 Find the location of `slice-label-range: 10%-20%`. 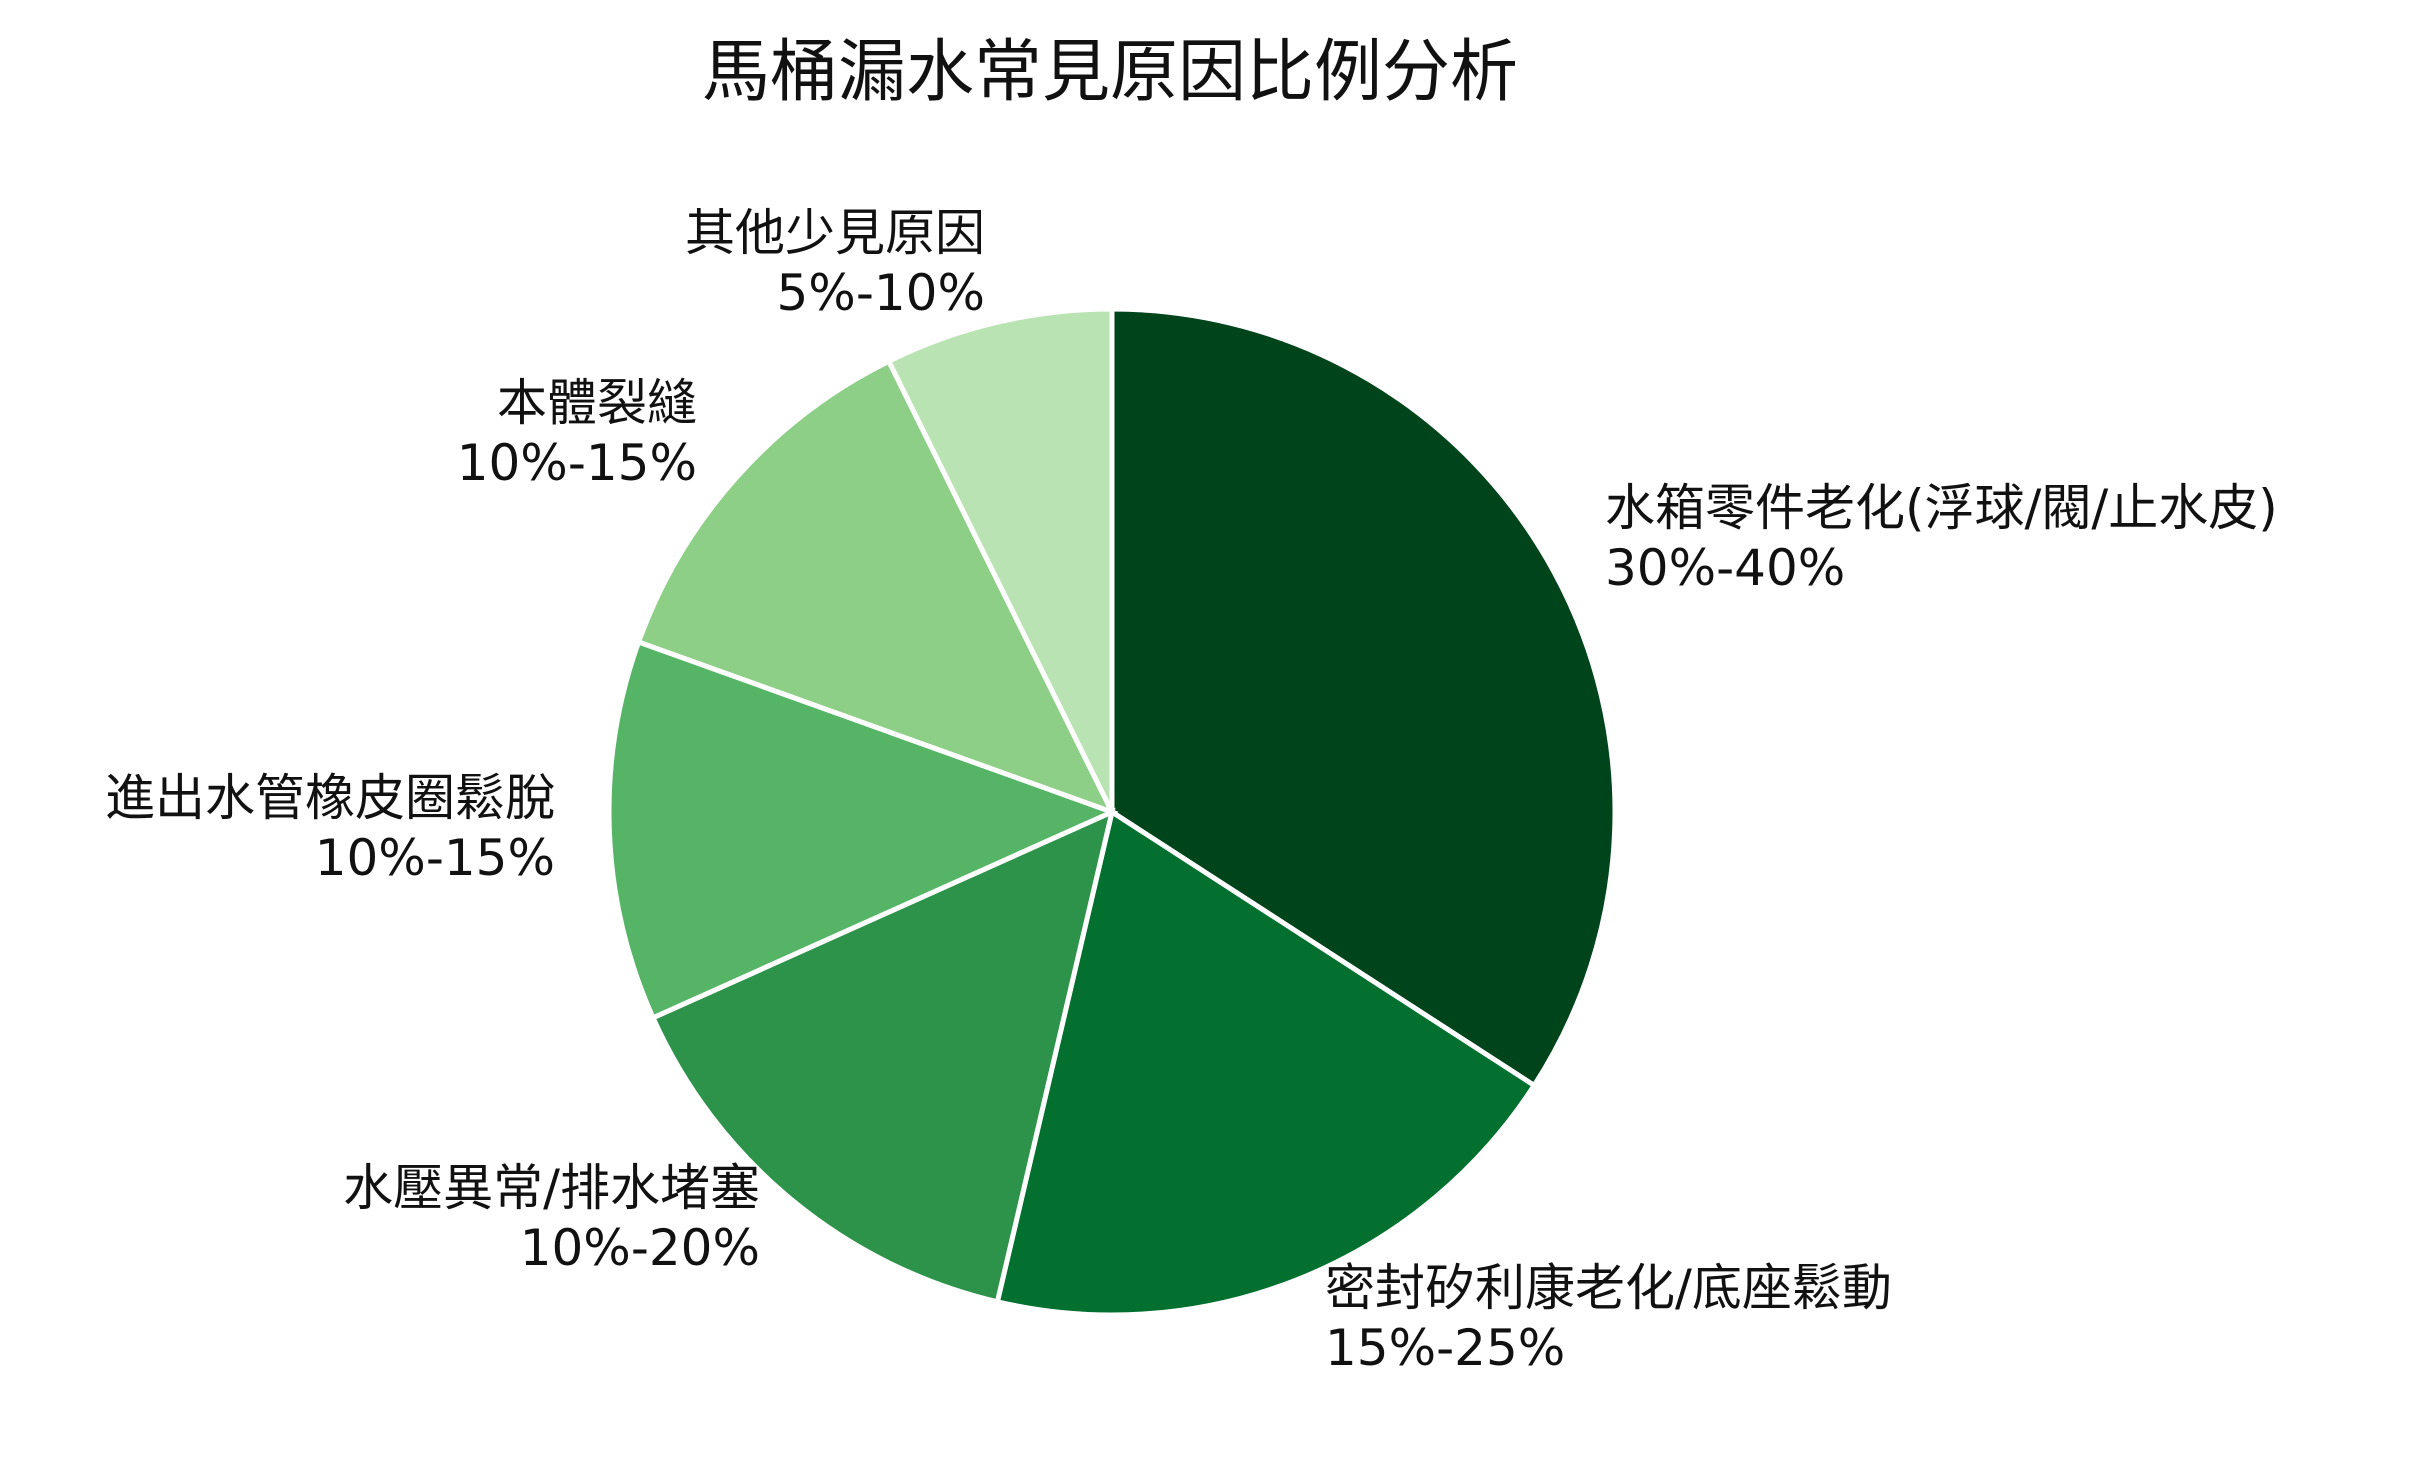

slice-label-range: 10%-20% is located at coordinates (640, 1248).